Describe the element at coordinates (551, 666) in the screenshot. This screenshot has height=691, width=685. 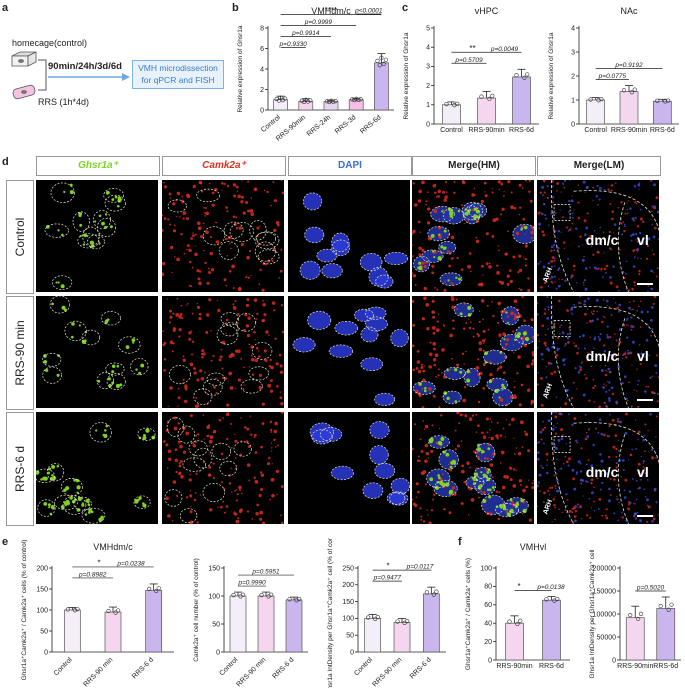
I see `x-tick-label: RRS-6d` at that location.